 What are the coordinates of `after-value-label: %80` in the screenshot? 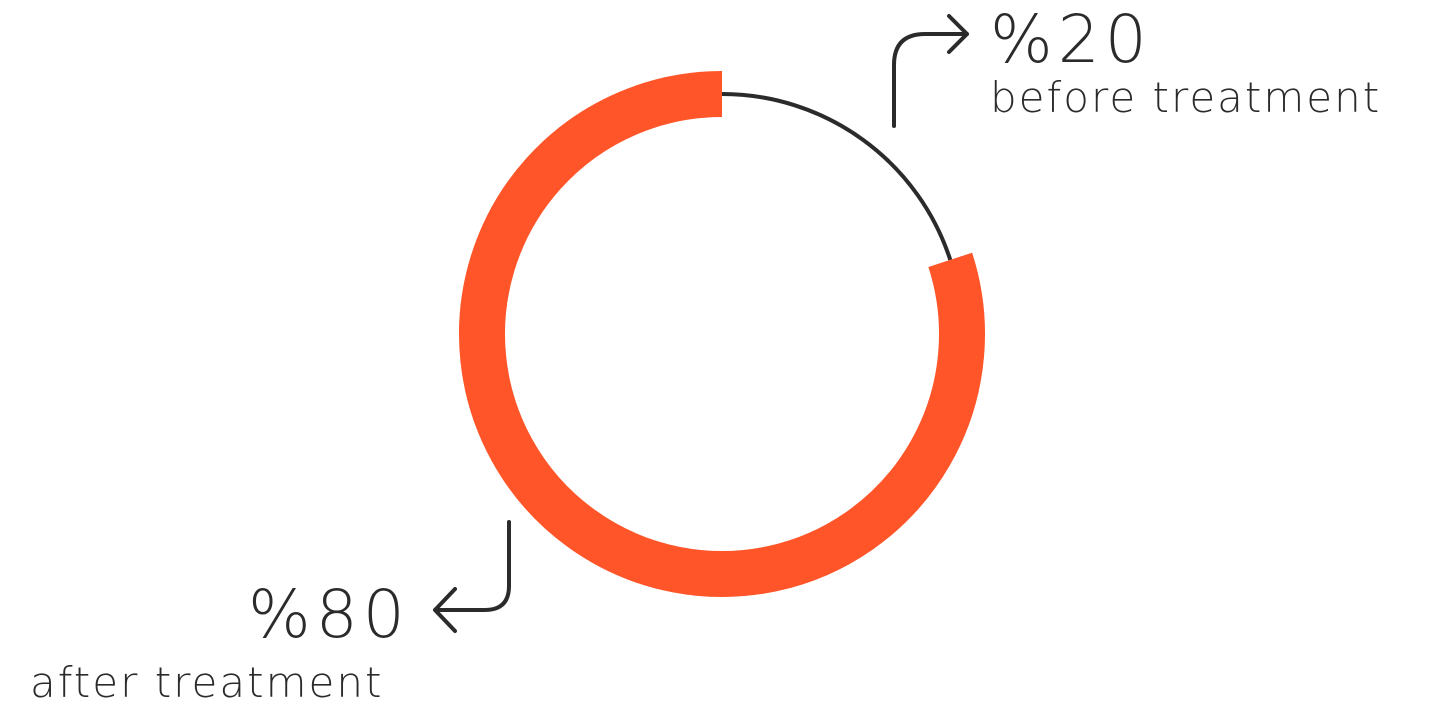 It's located at (329, 614).